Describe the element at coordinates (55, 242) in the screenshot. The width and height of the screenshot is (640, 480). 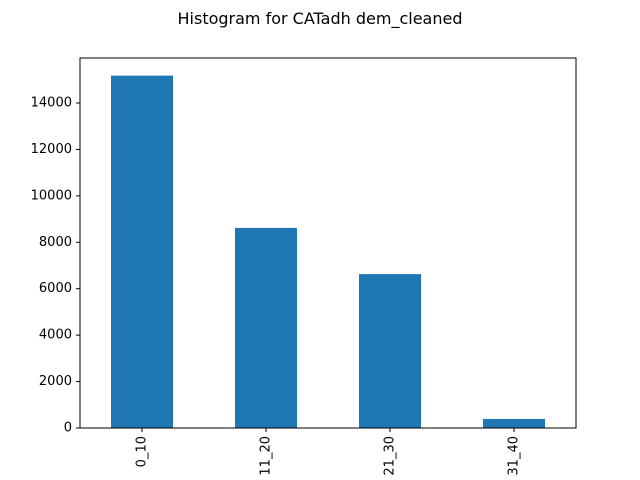
I see `y-tick-label: 8000` at that location.